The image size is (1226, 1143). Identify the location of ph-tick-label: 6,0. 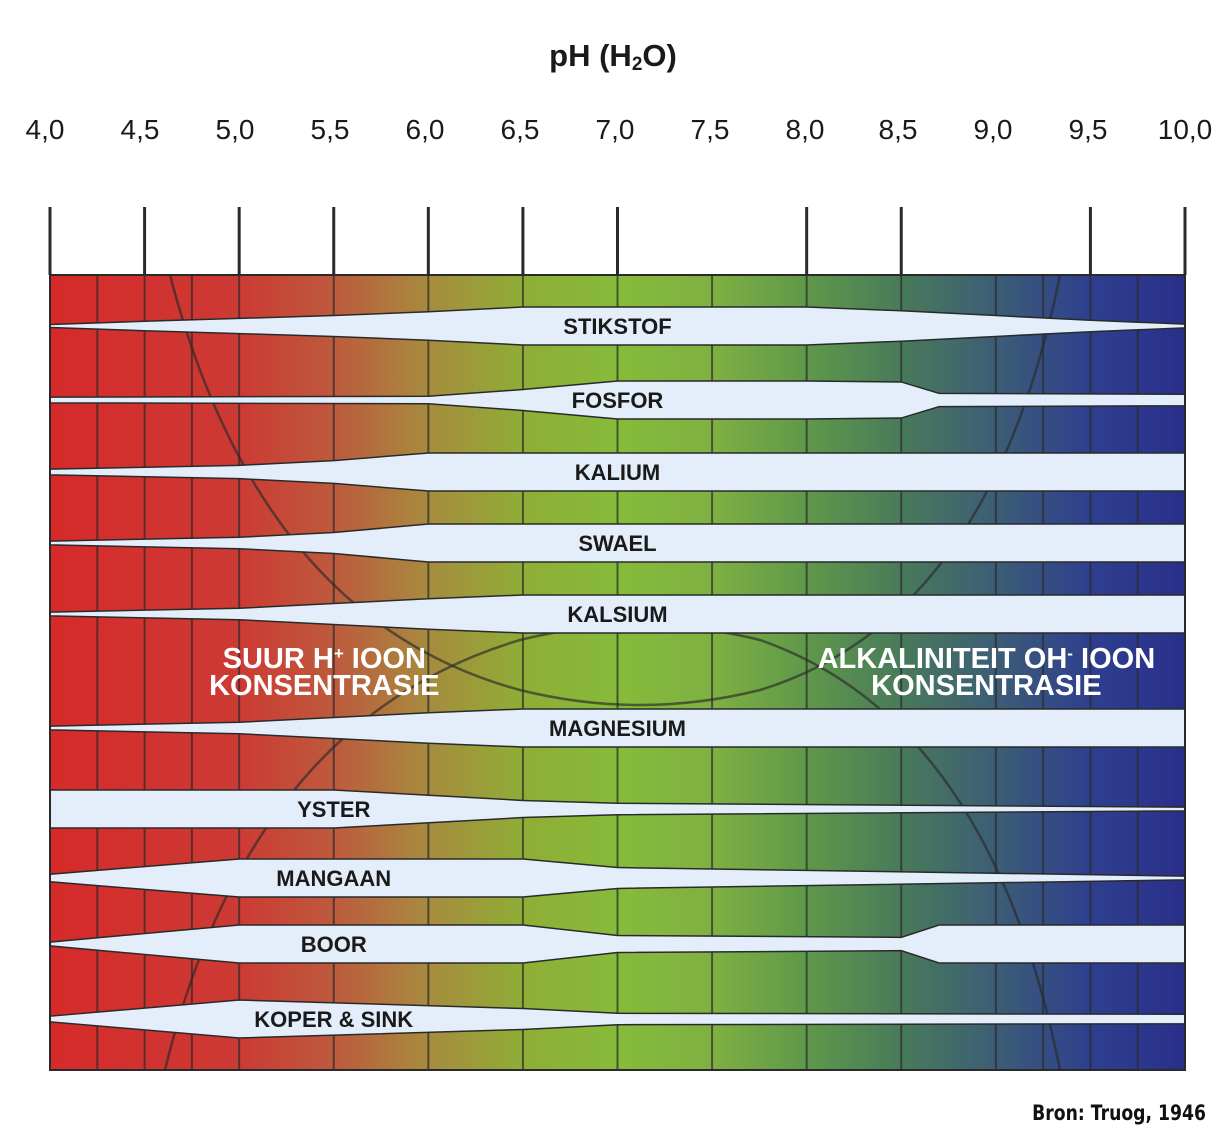
(425, 129).